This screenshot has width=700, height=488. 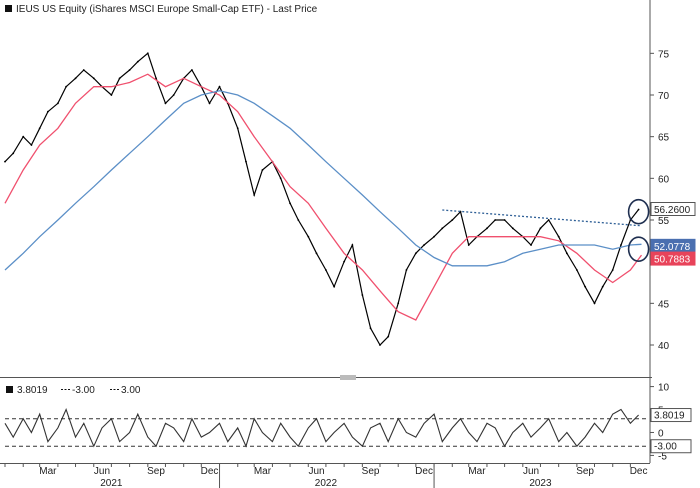 What do you see at coordinates (664, 304) in the screenshot?
I see `y-tick-label: 45` at bounding box center [664, 304].